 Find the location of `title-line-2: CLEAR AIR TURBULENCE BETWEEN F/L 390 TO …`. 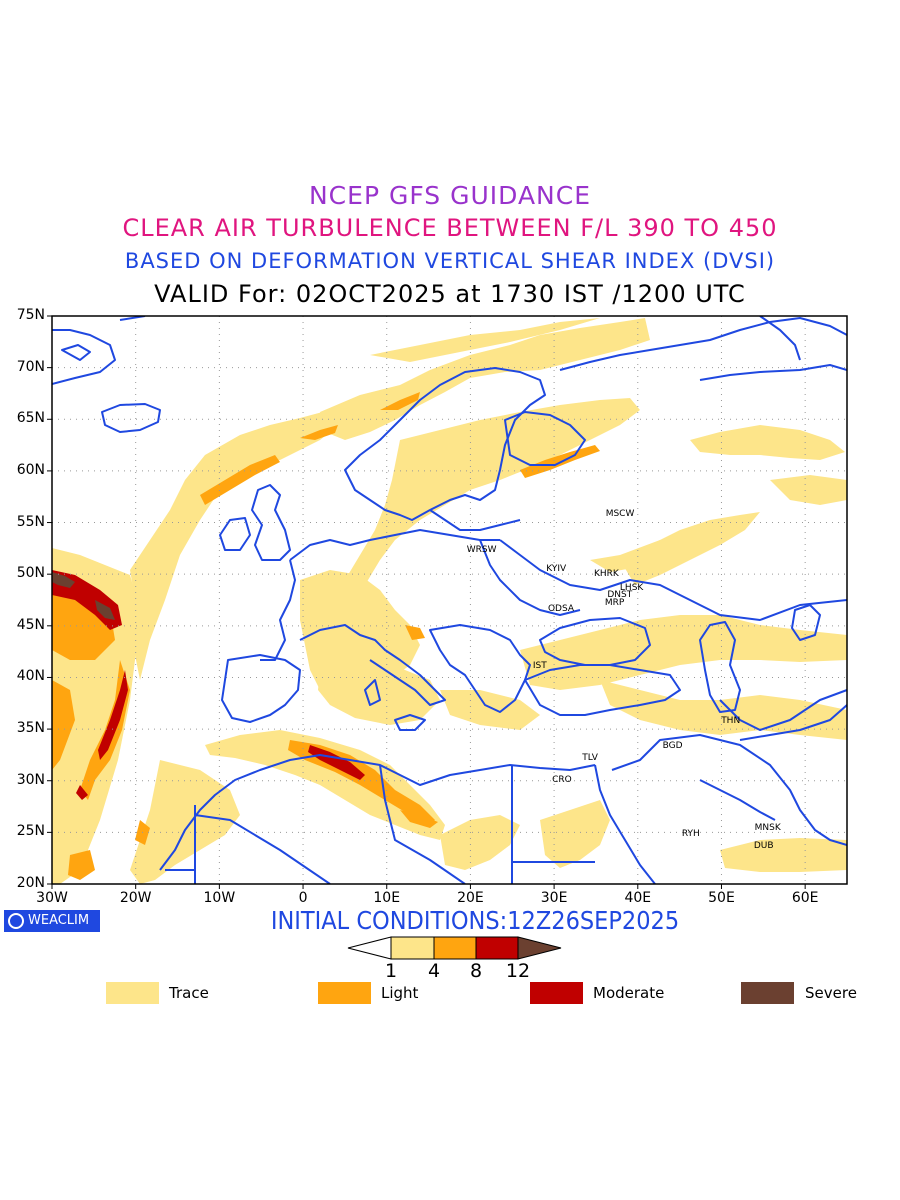

title-line-2: CLEAR AIR TURBULENCE BETWEEN F/L 390 TO … is located at coordinates (450, 228).